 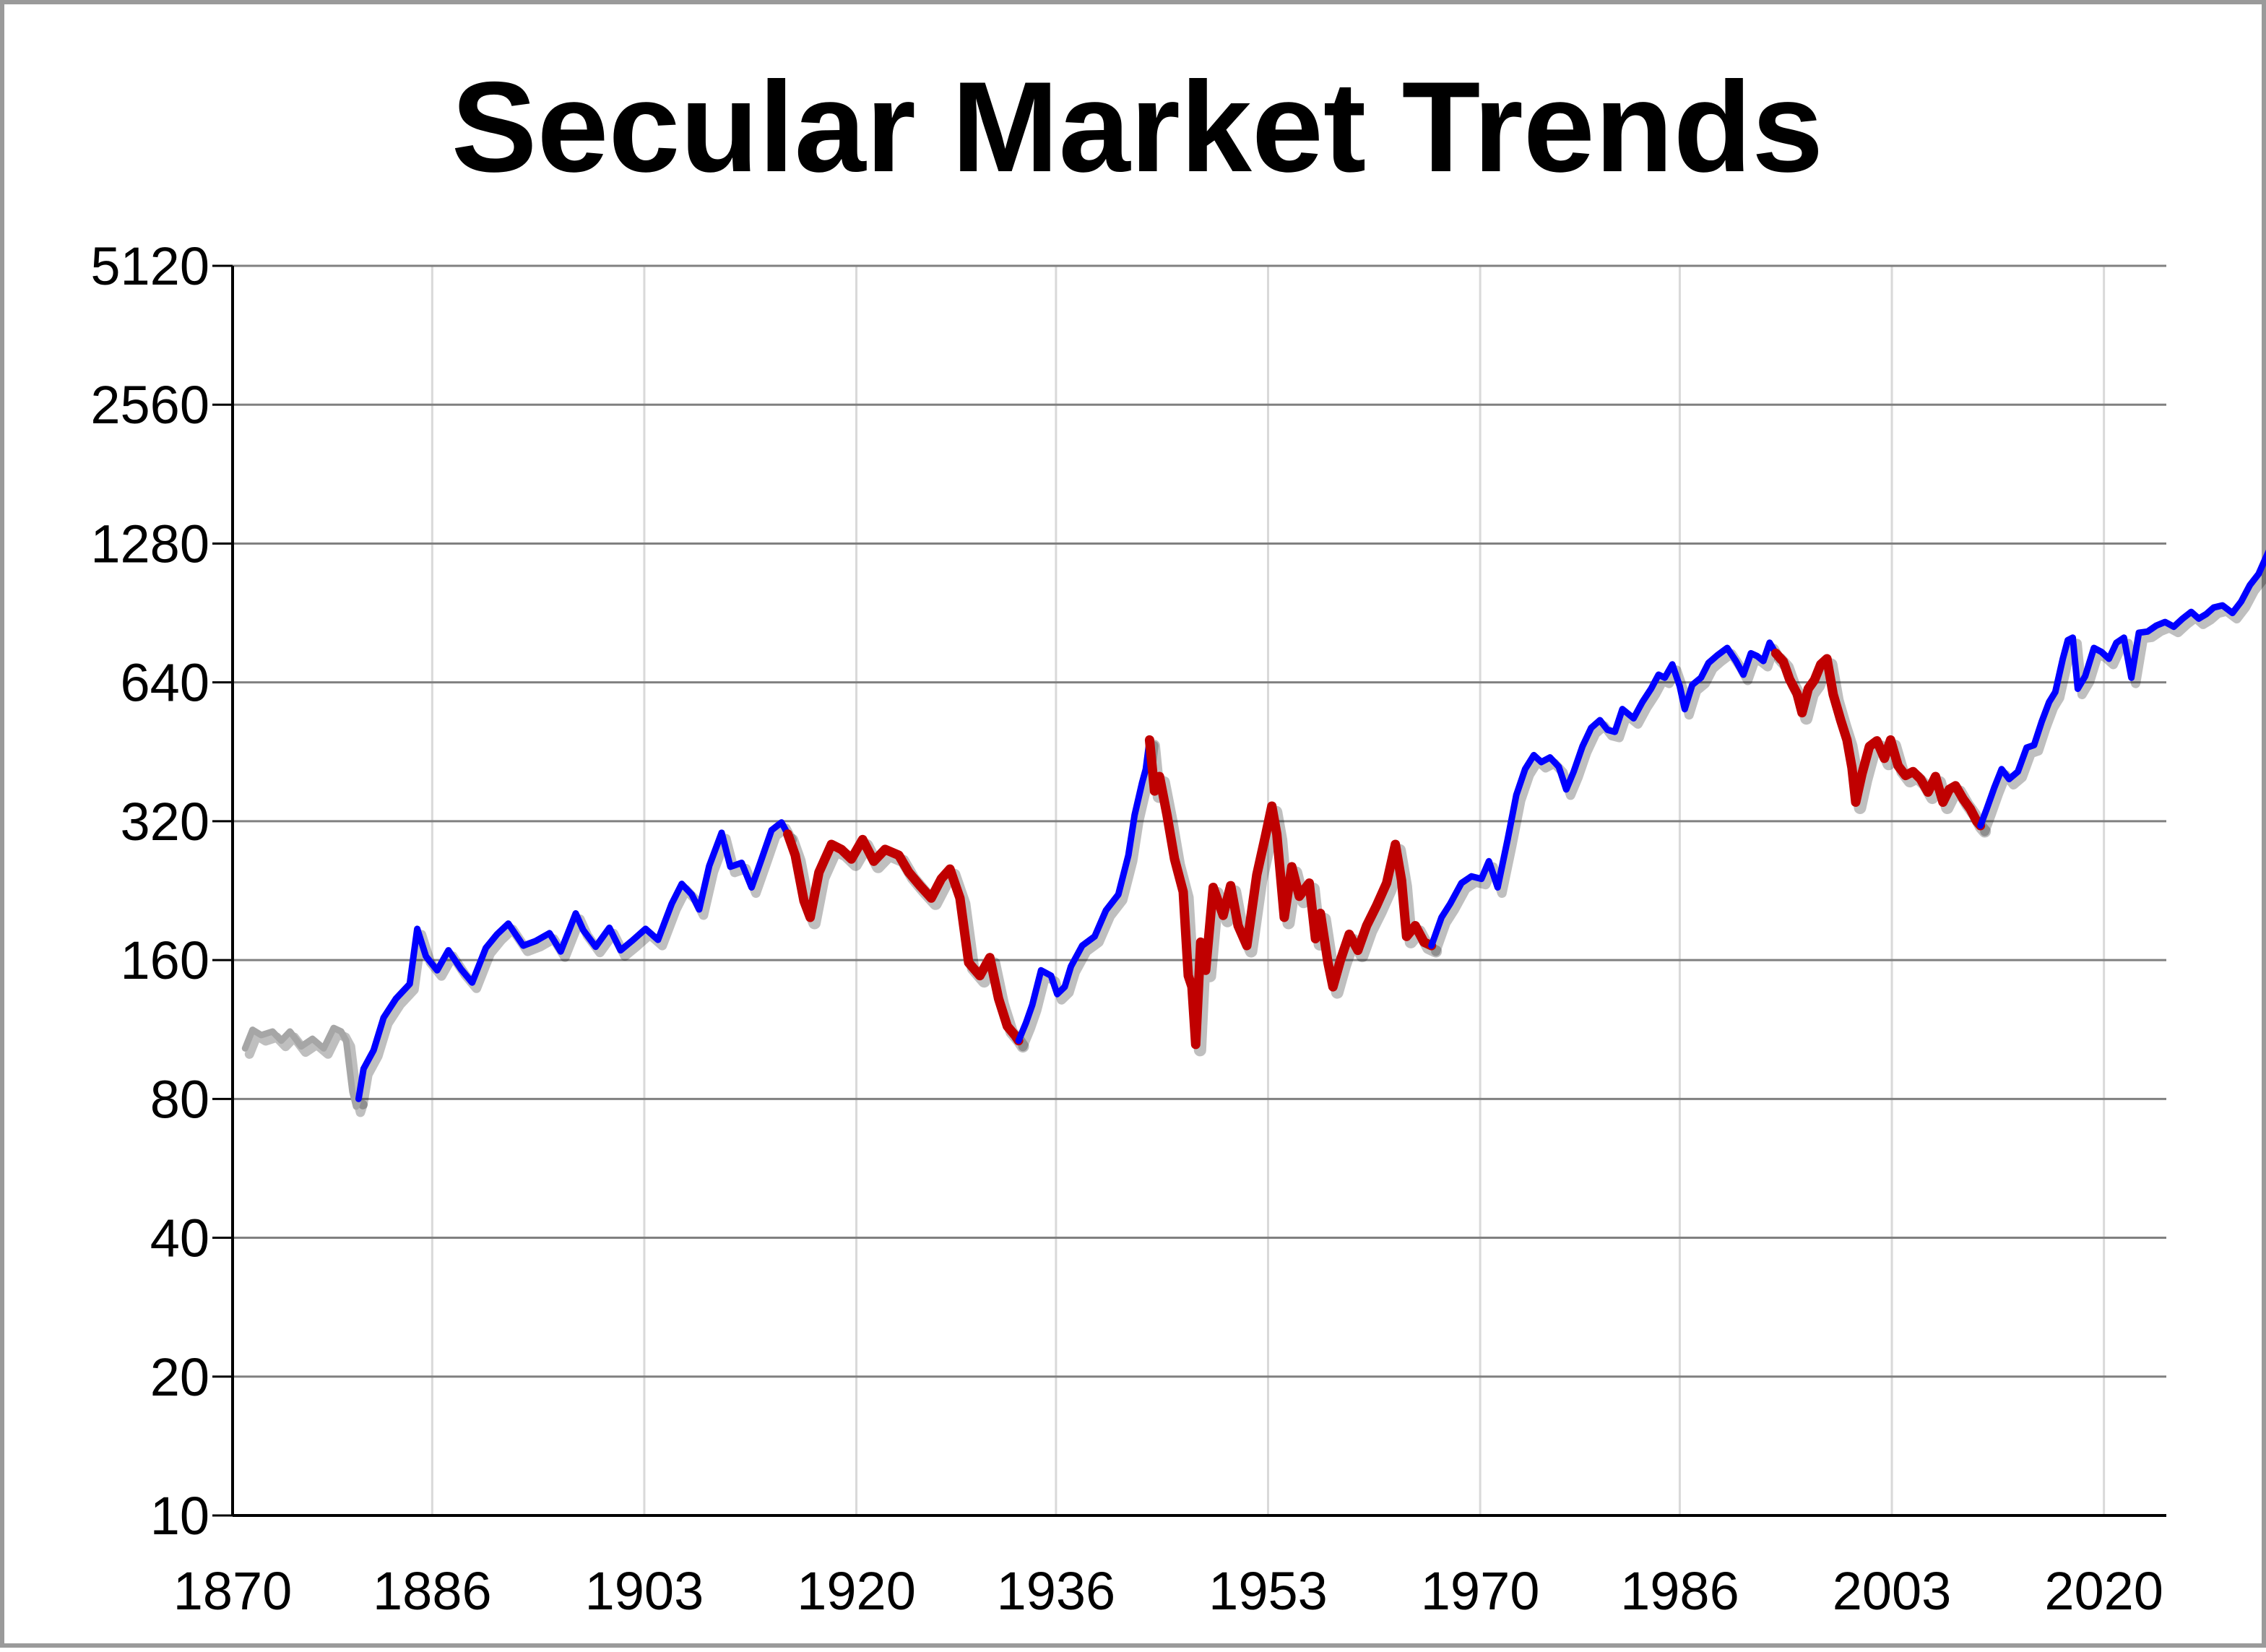 What do you see at coordinates (1679, 1591) in the screenshot?
I see `x-tick-label: 1986` at bounding box center [1679, 1591].